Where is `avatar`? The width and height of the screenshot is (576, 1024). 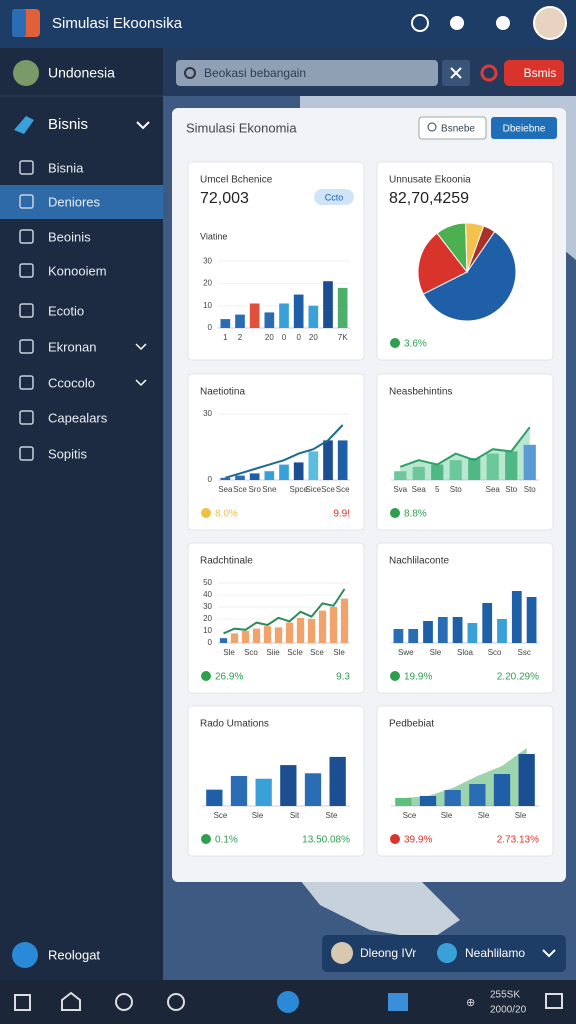
avatar is located at coordinates (550, 23).